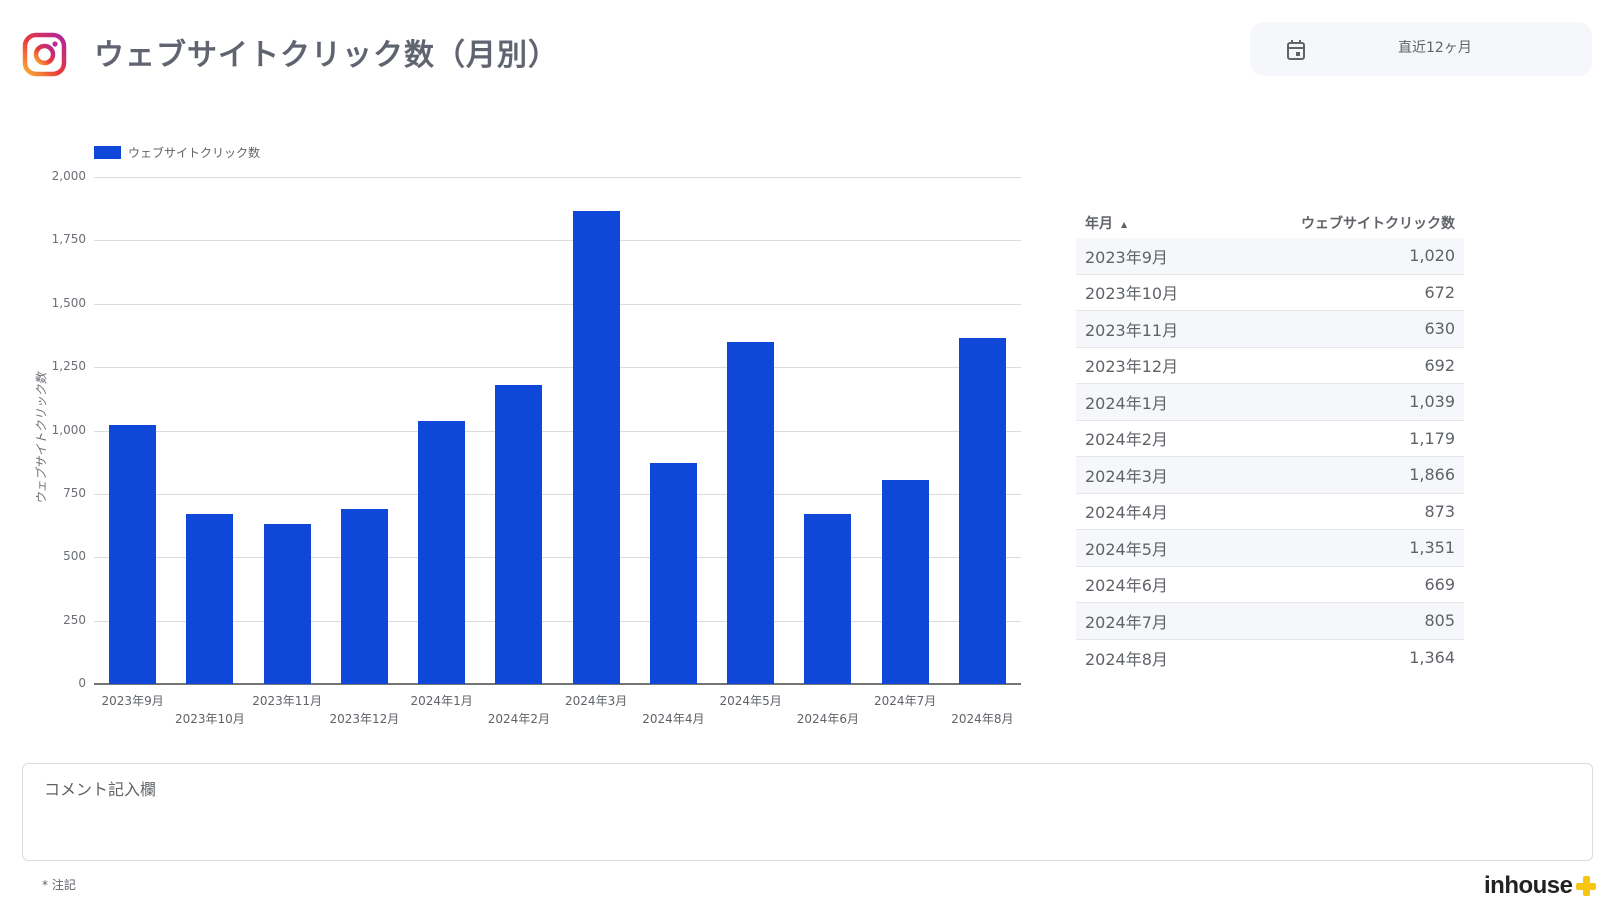  What do you see at coordinates (1435, 48) in the screenshot?
I see `date-range-label: 直近12ヶ月` at bounding box center [1435, 48].